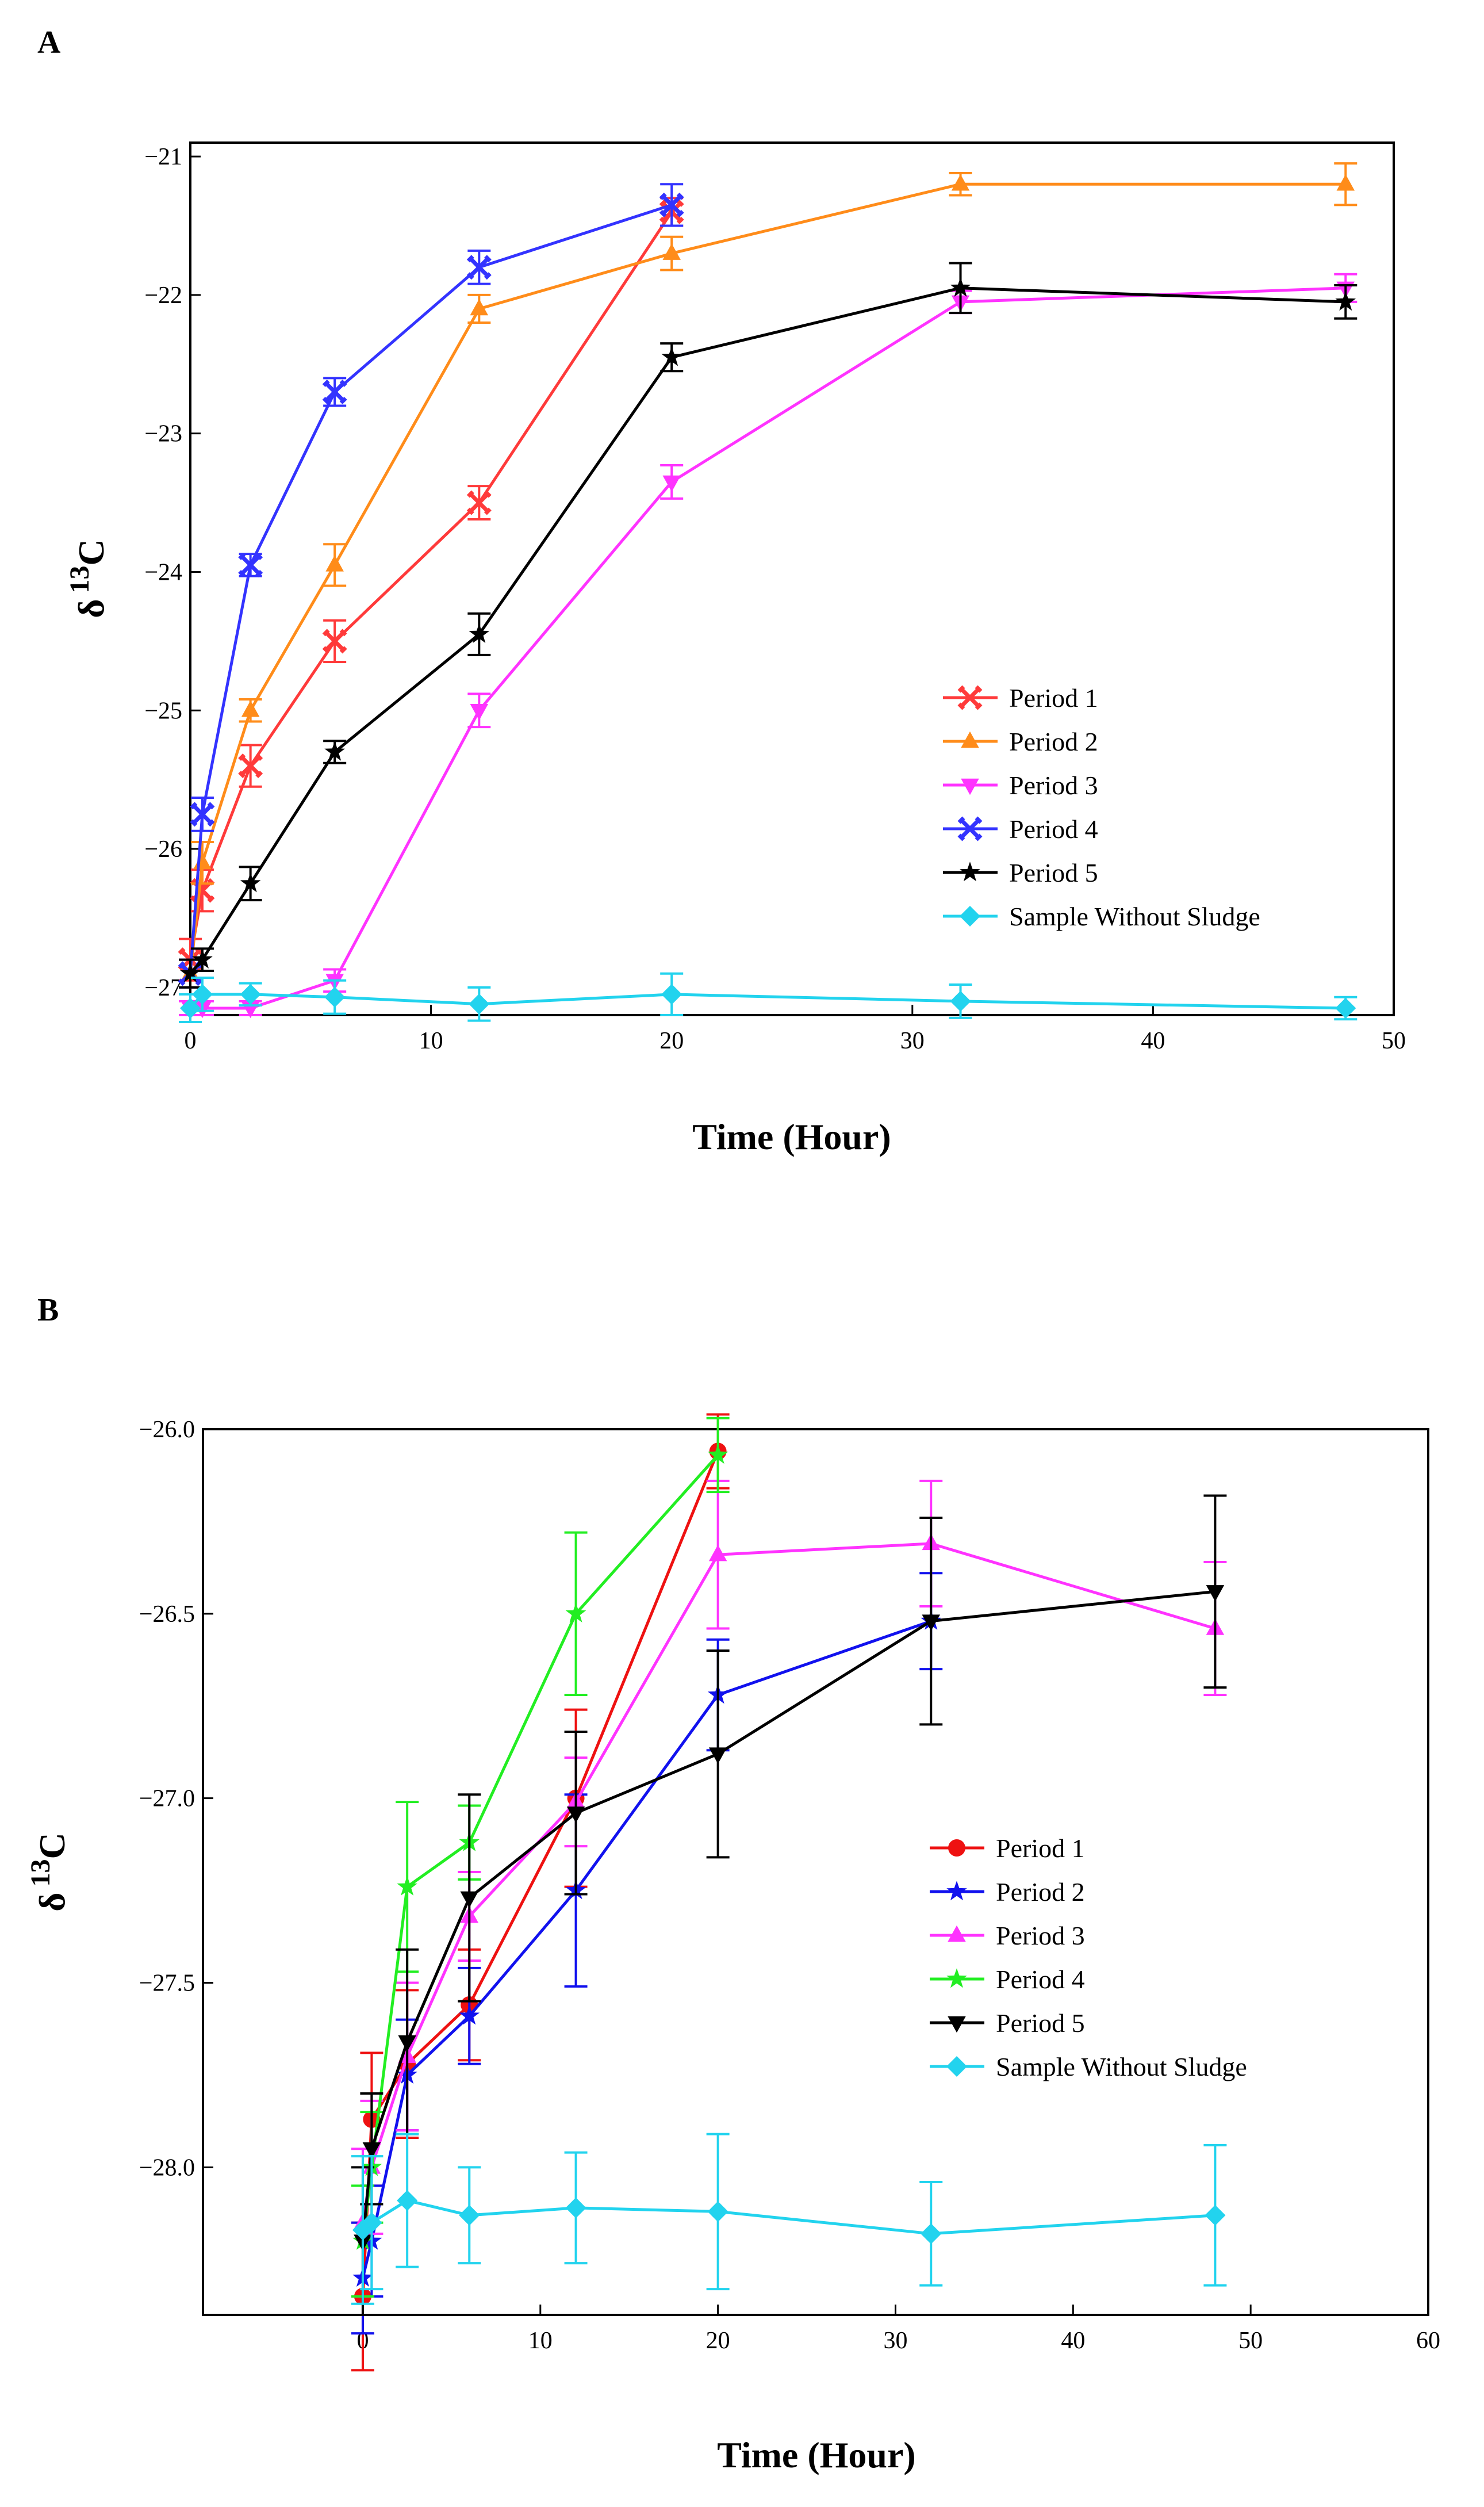 The image size is (1484, 2507). What do you see at coordinates (163, 572) in the screenshot?
I see `y-tick-label: −24` at bounding box center [163, 572].